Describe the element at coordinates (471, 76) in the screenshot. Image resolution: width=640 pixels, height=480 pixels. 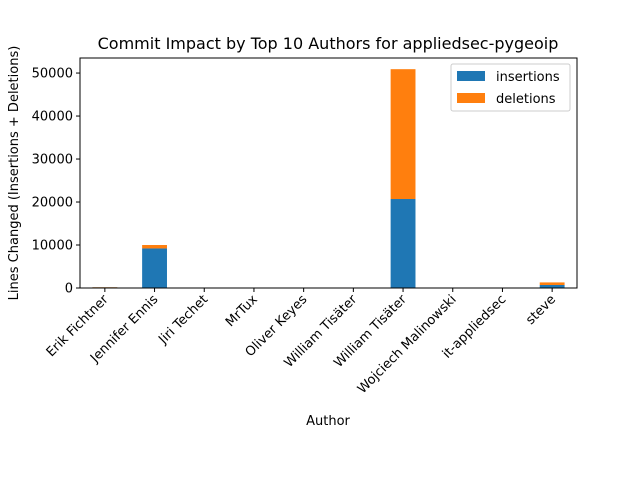
I see `legend-swatch-insertions` at that location.